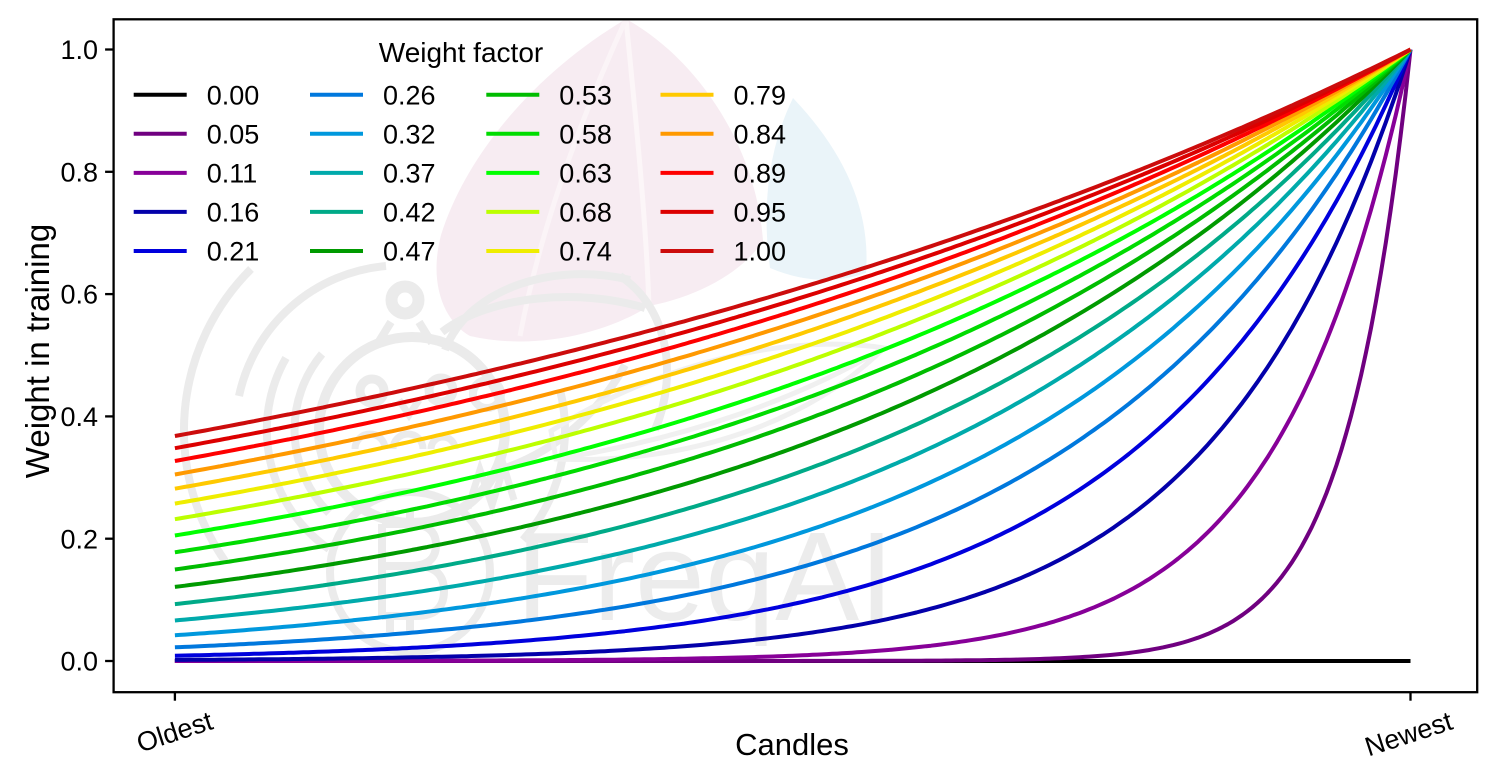  What do you see at coordinates (585, 95) in the screenshot?
I see `svg-text: 0.53` at bounding box center [585, 95].